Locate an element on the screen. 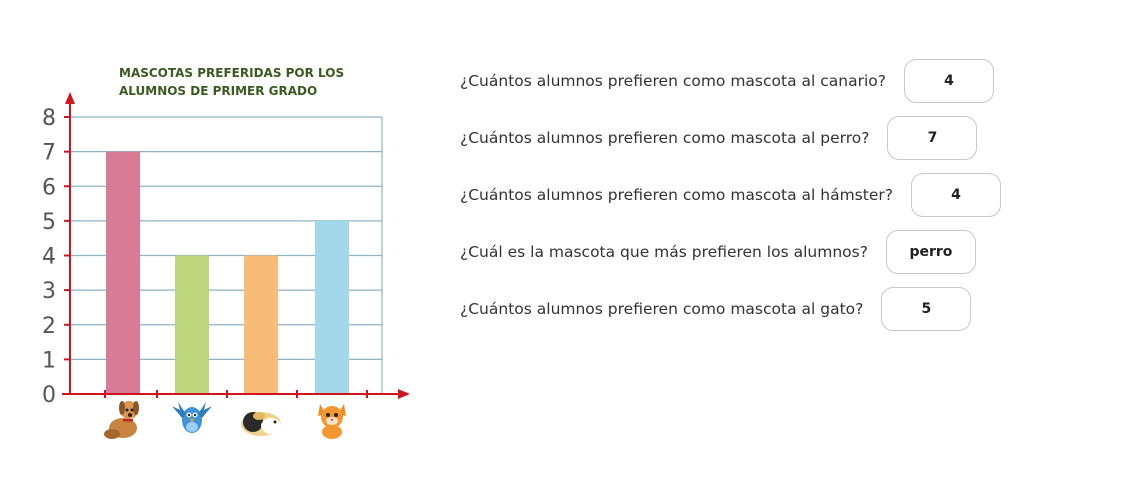  bar-gato is located at coordinates (332, 307).